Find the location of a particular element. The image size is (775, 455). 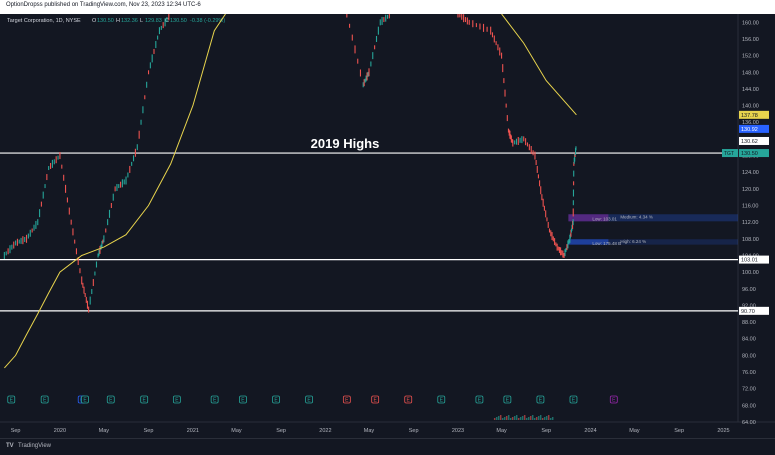

price-label-value: 137.78 is located at coordinates (749, 116).